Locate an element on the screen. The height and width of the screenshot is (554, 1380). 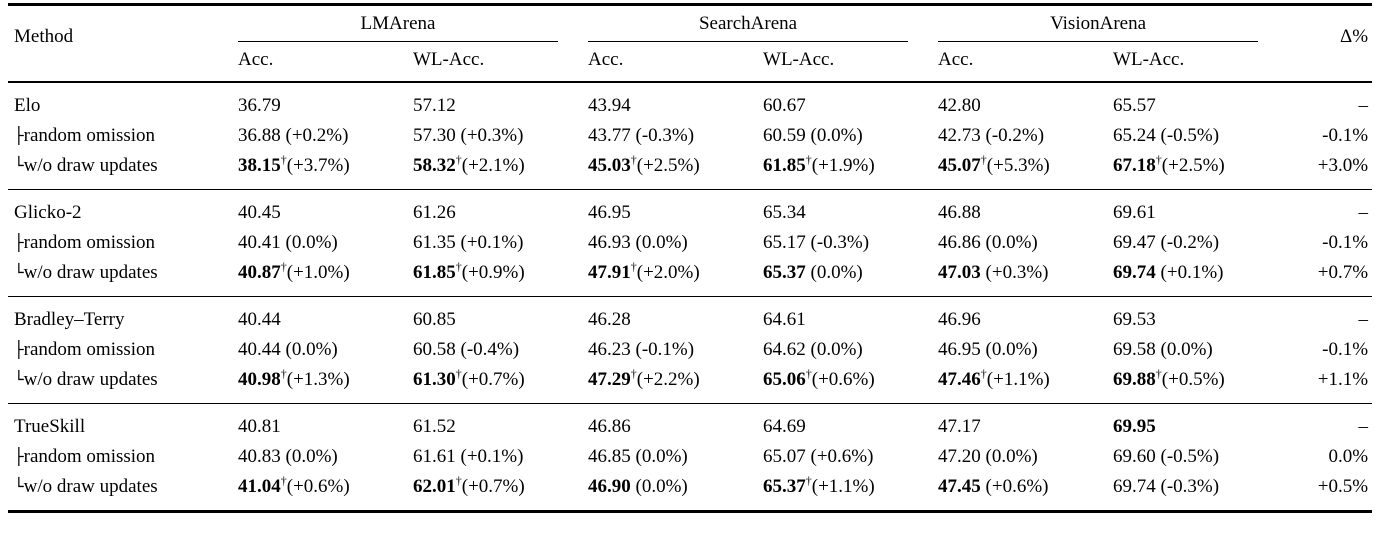
relative-change: (+0.9%) is located at coordinates (493, 272).